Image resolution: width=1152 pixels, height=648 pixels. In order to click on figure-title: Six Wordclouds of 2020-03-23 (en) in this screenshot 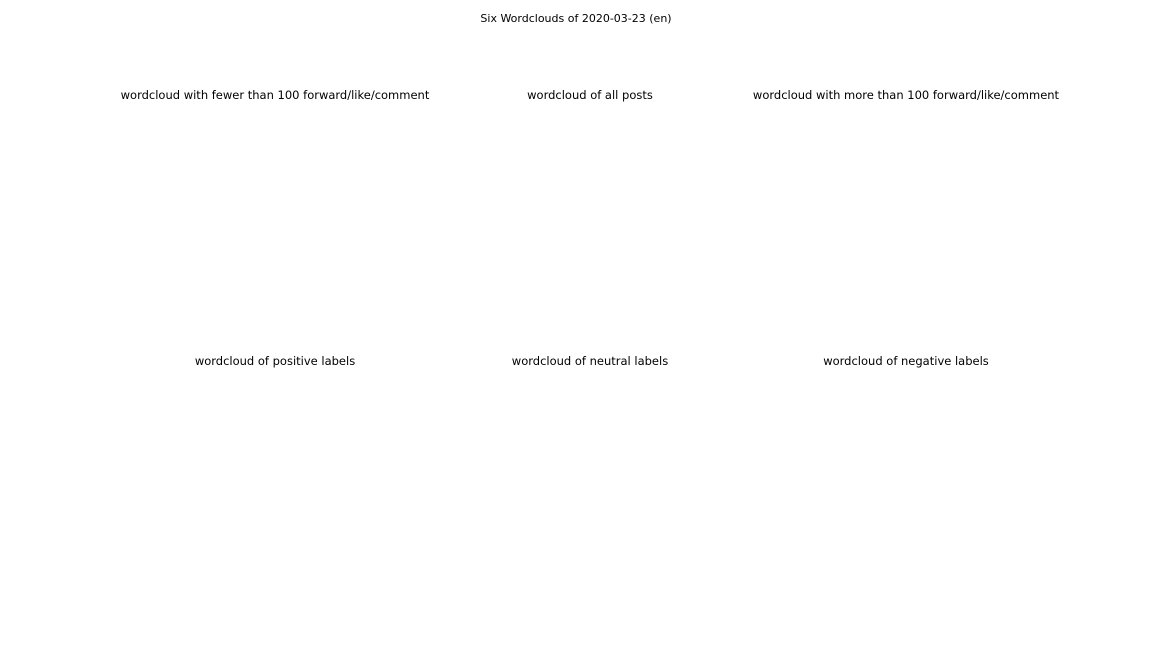, I will do `click(576, 18)`.